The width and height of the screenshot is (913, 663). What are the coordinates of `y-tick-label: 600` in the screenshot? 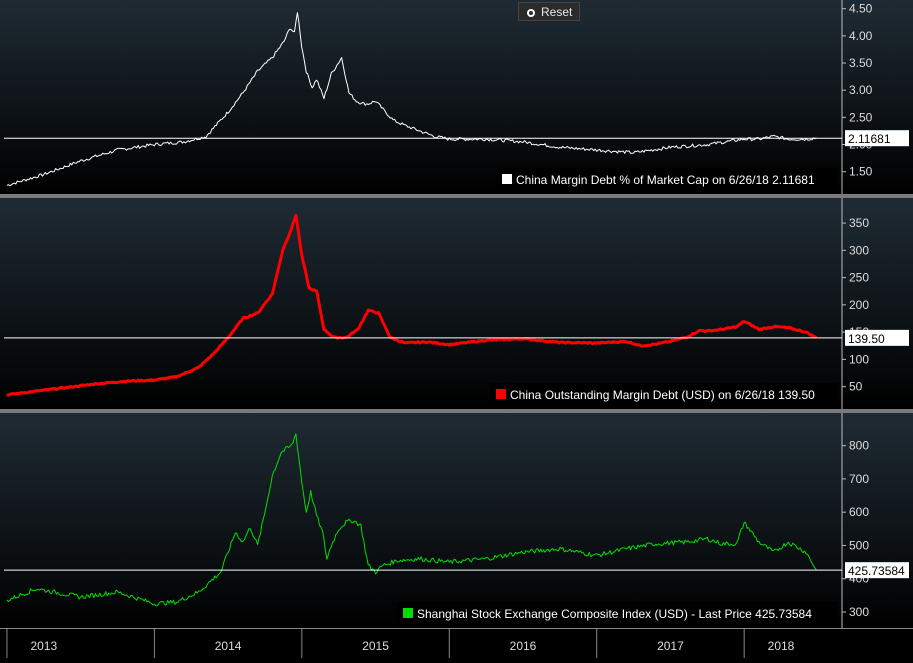 It's located at (859, 512).